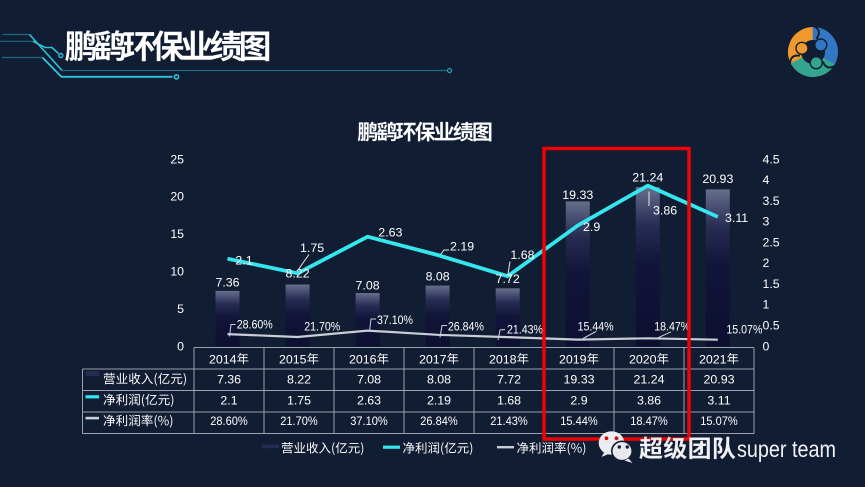  What do you see at coordinates (771, 284) in the screenshot?
I see `svg-text: 1.5` at bounding box center [771, 284].